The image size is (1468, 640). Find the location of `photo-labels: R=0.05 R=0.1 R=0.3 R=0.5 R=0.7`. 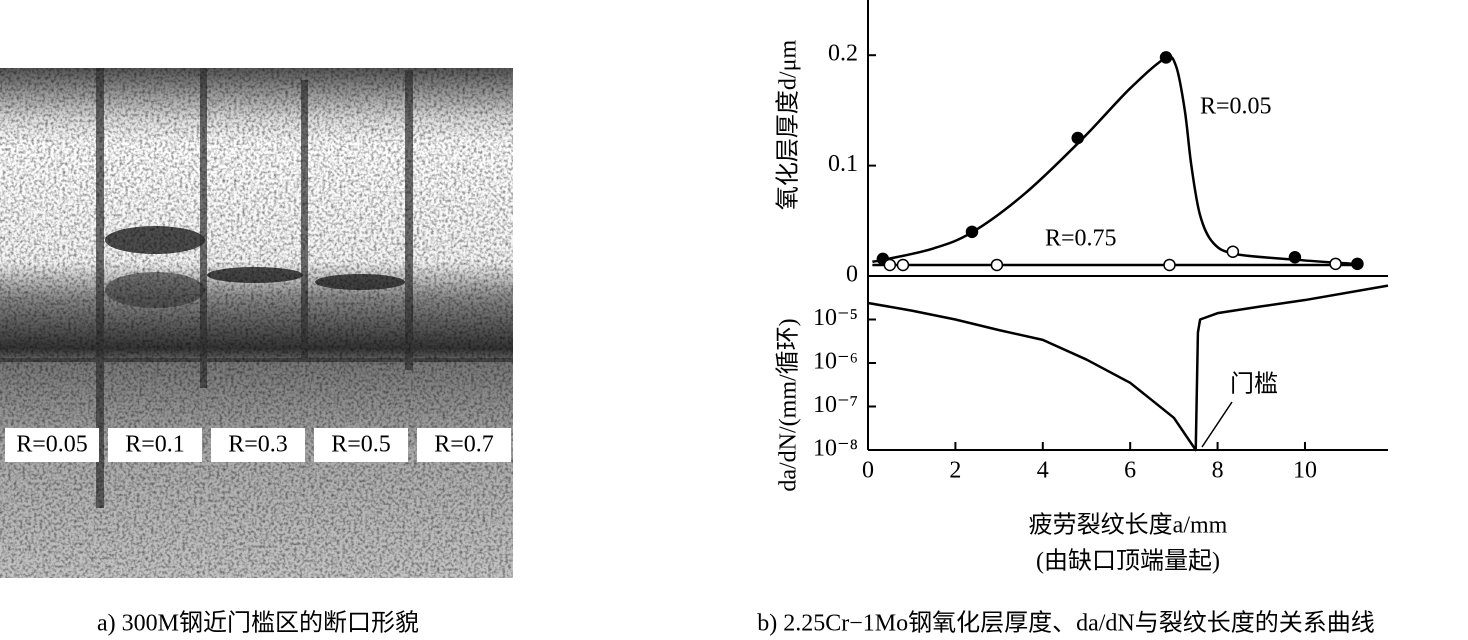

photo-labels: R=0.05 R=0.1 R=0.3 R=0.5 R=0.7 is located at coordinates (258, 445).